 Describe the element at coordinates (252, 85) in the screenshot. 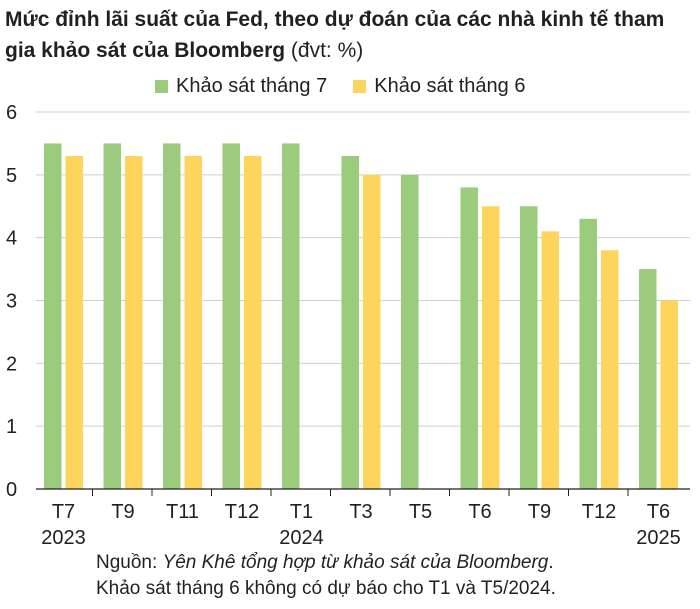

I see `legend-label-july: Khảo sát tháng 7` at that location.